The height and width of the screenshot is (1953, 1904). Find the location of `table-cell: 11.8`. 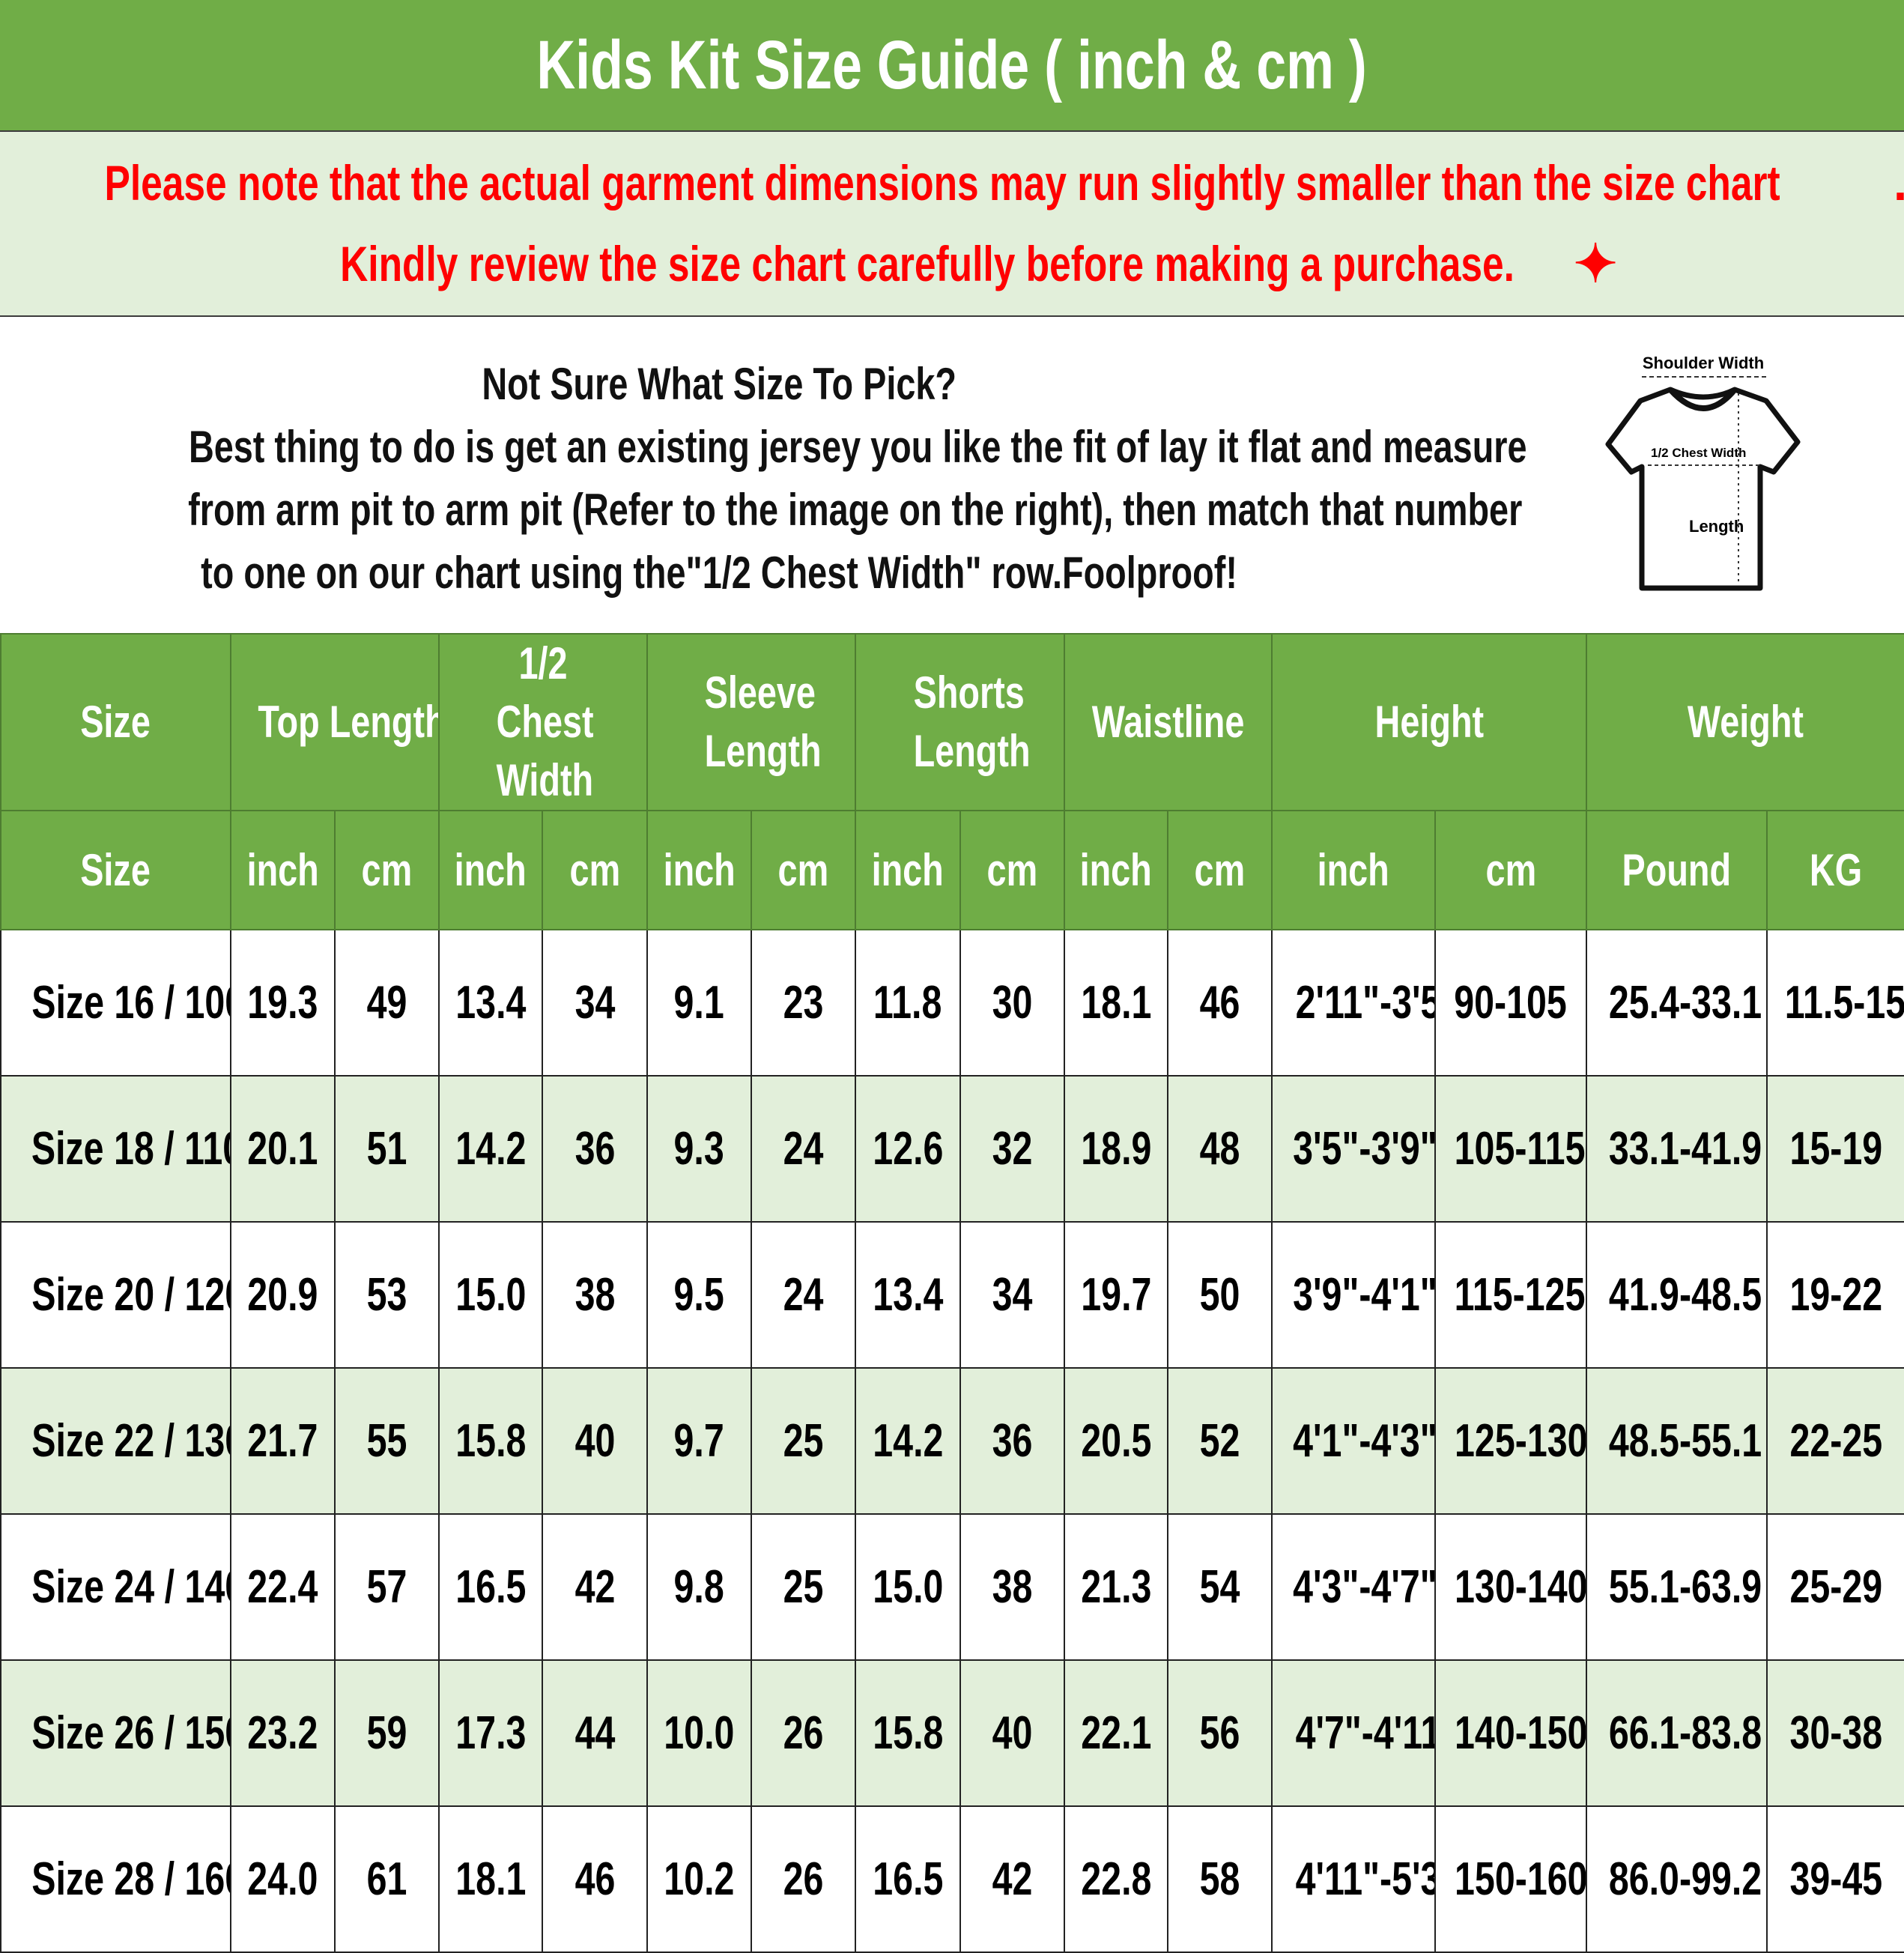

table-cell: 11.8 is located at coordinates (908, 1003).